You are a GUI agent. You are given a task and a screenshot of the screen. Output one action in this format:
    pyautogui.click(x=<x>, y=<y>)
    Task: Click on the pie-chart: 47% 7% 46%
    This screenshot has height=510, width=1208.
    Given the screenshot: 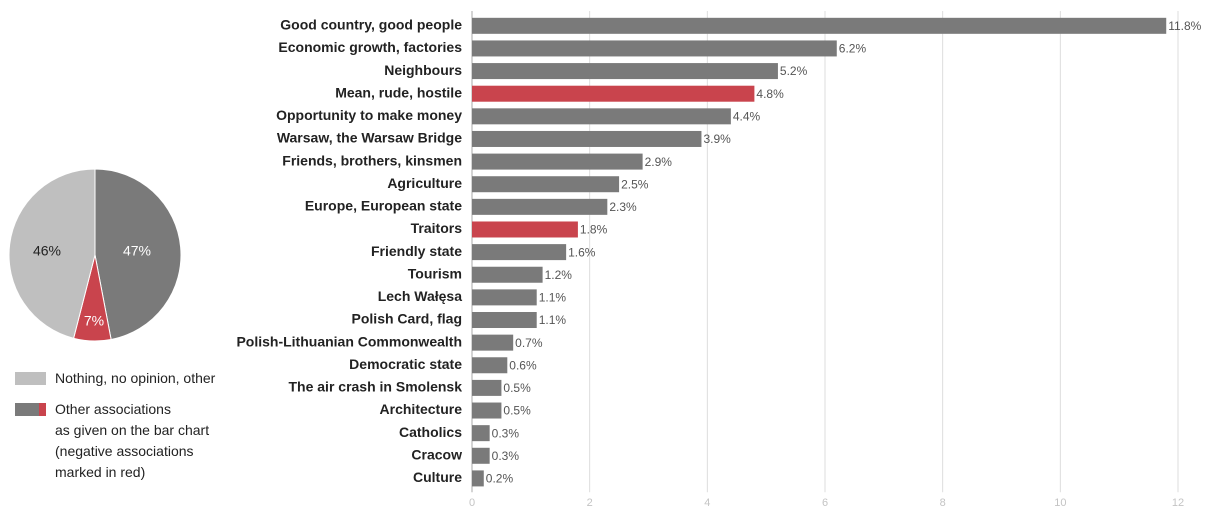 What is the action you would take?
    pyautogui.click(x=95, y=255)
    